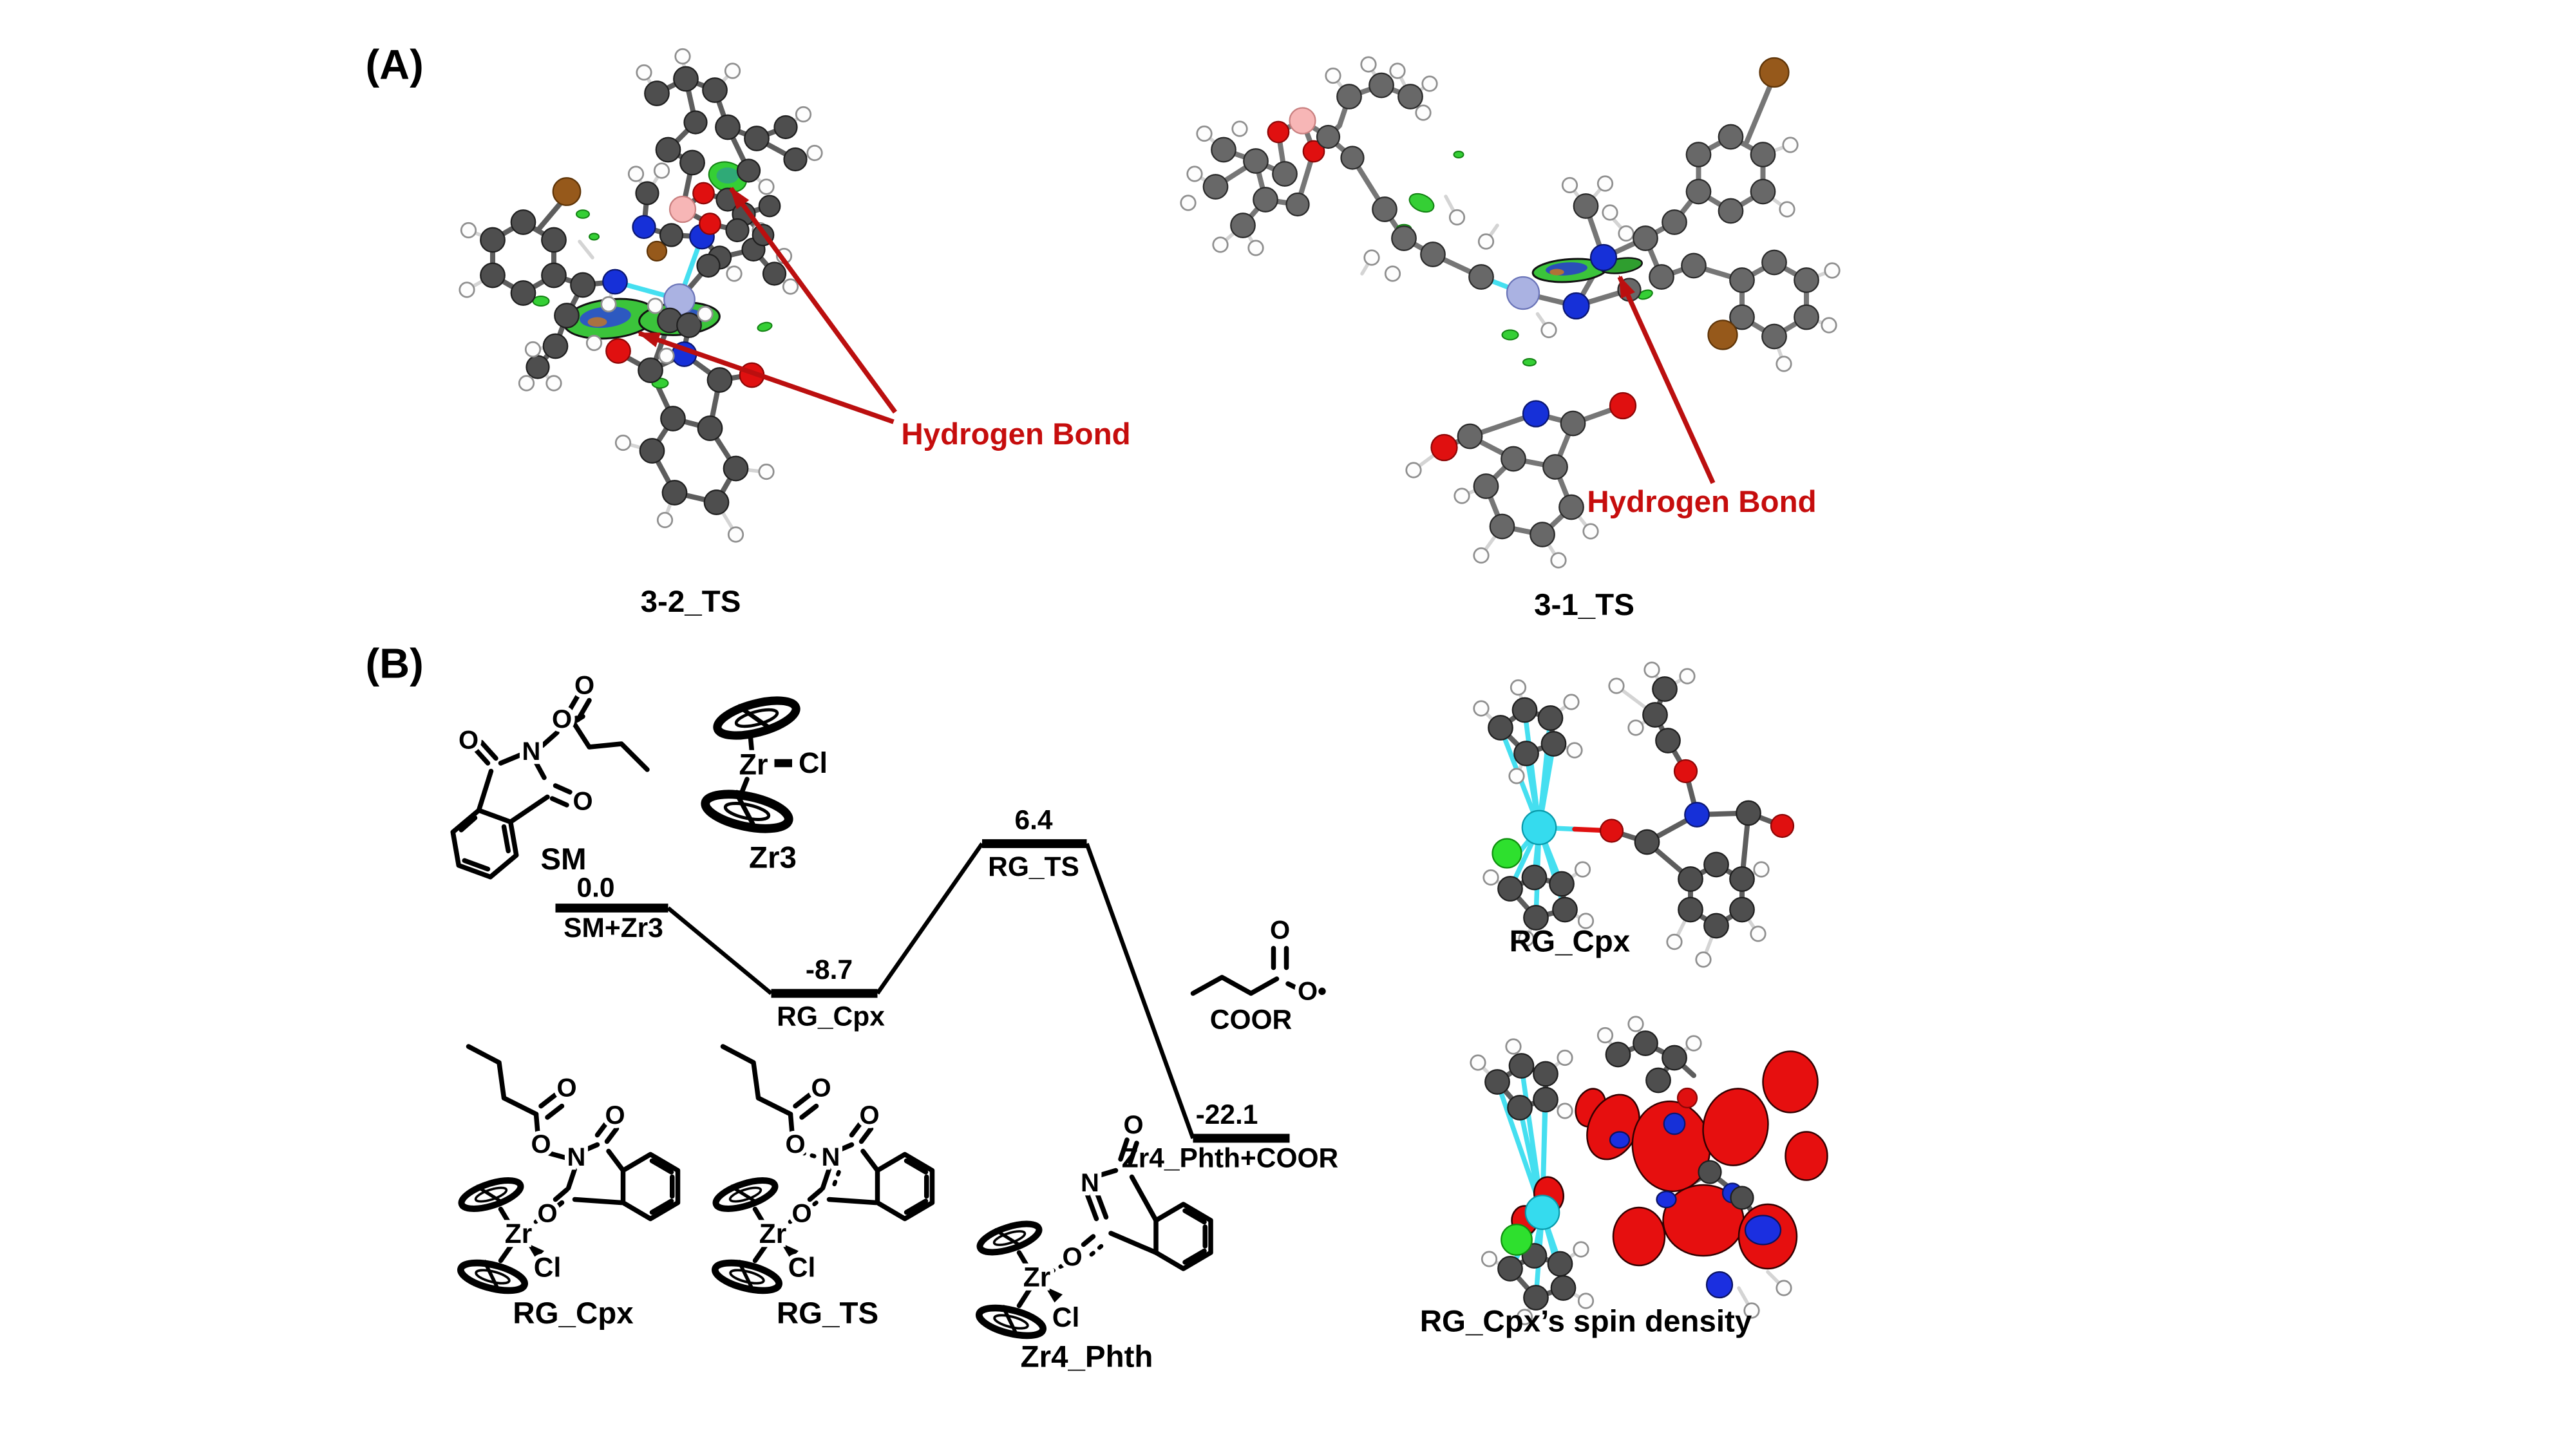 The width and height of the screenshot is (2576, 1449). What do you see at coordinates (1230, 1159) in the screenshot?
I see `state-zr4-phth: Zr4_Phth+COOR` at bounding box center [1230, 1159].